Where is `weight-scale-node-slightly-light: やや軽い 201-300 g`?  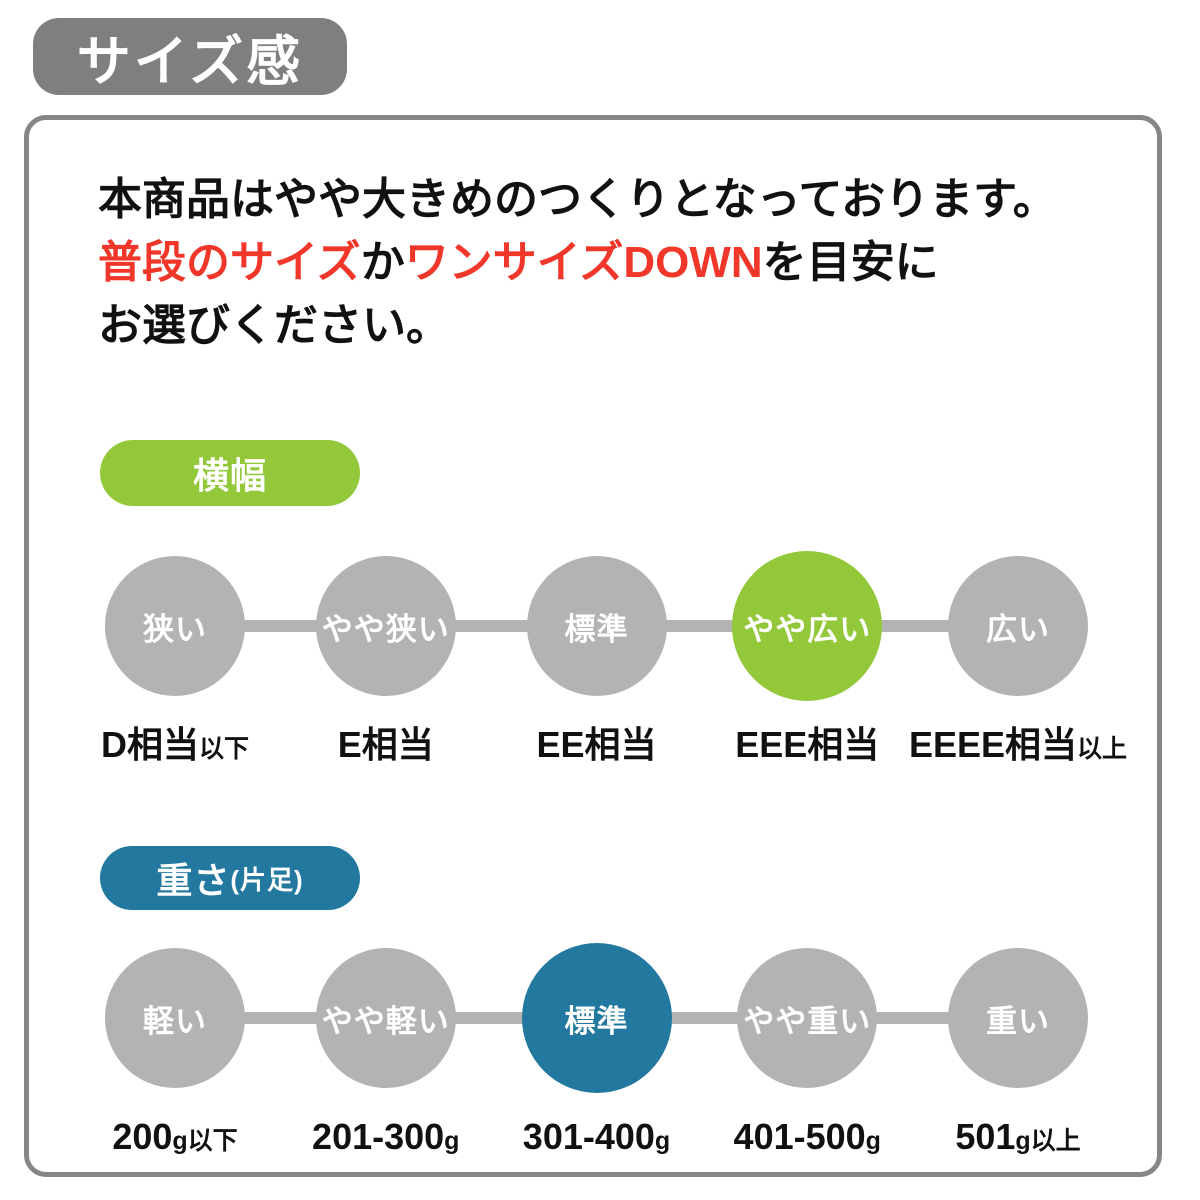
weight-scale-node-slightly-light: やや軽い 201-300 g is located at coordinates (386, 1053).